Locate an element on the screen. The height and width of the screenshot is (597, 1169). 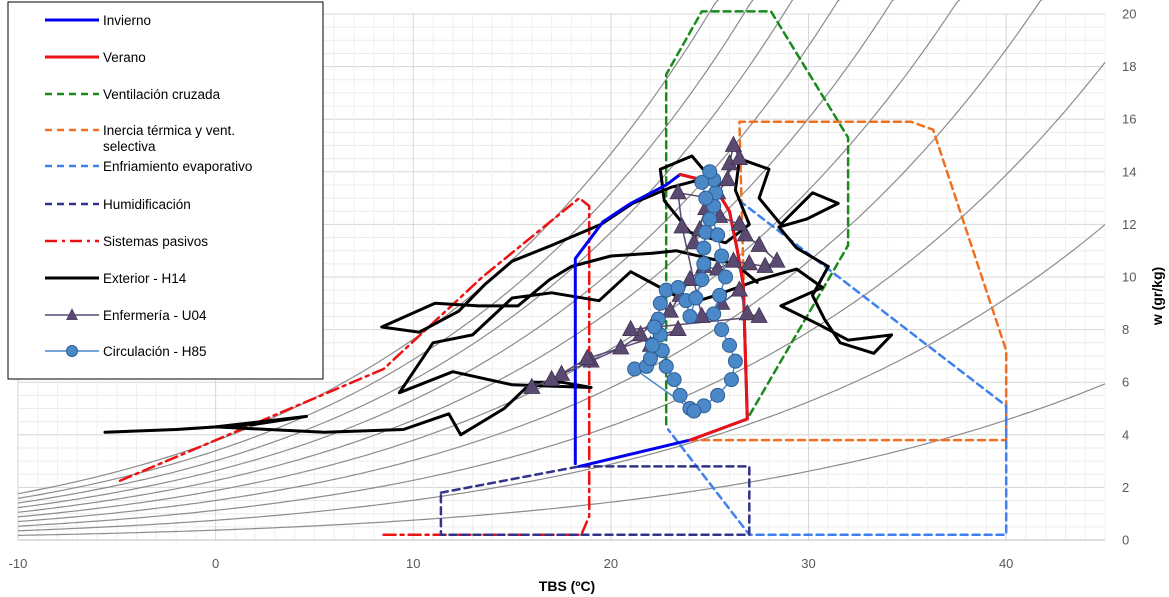
legend-item: Ventilación cruzada is located at coordinates (133, 94).